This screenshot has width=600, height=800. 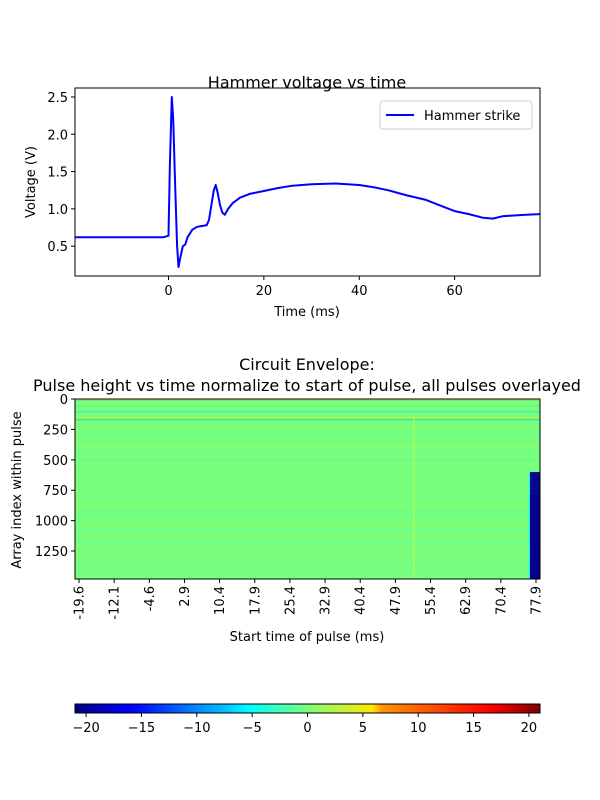 I want to click on colorbar: −20 −15 −10 −5 0 5 10 15 20, so click(x=306, y=719).